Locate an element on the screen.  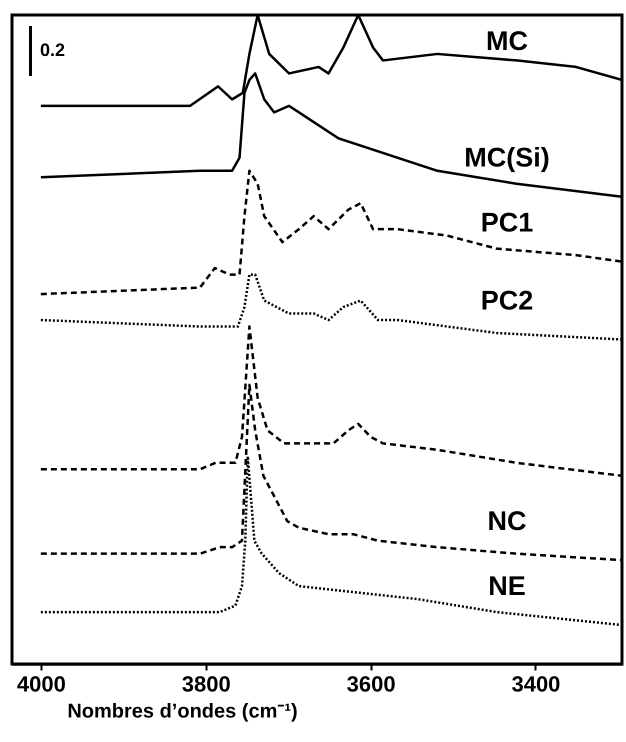
series-label: PC2 is located at coordinates (507, 301).